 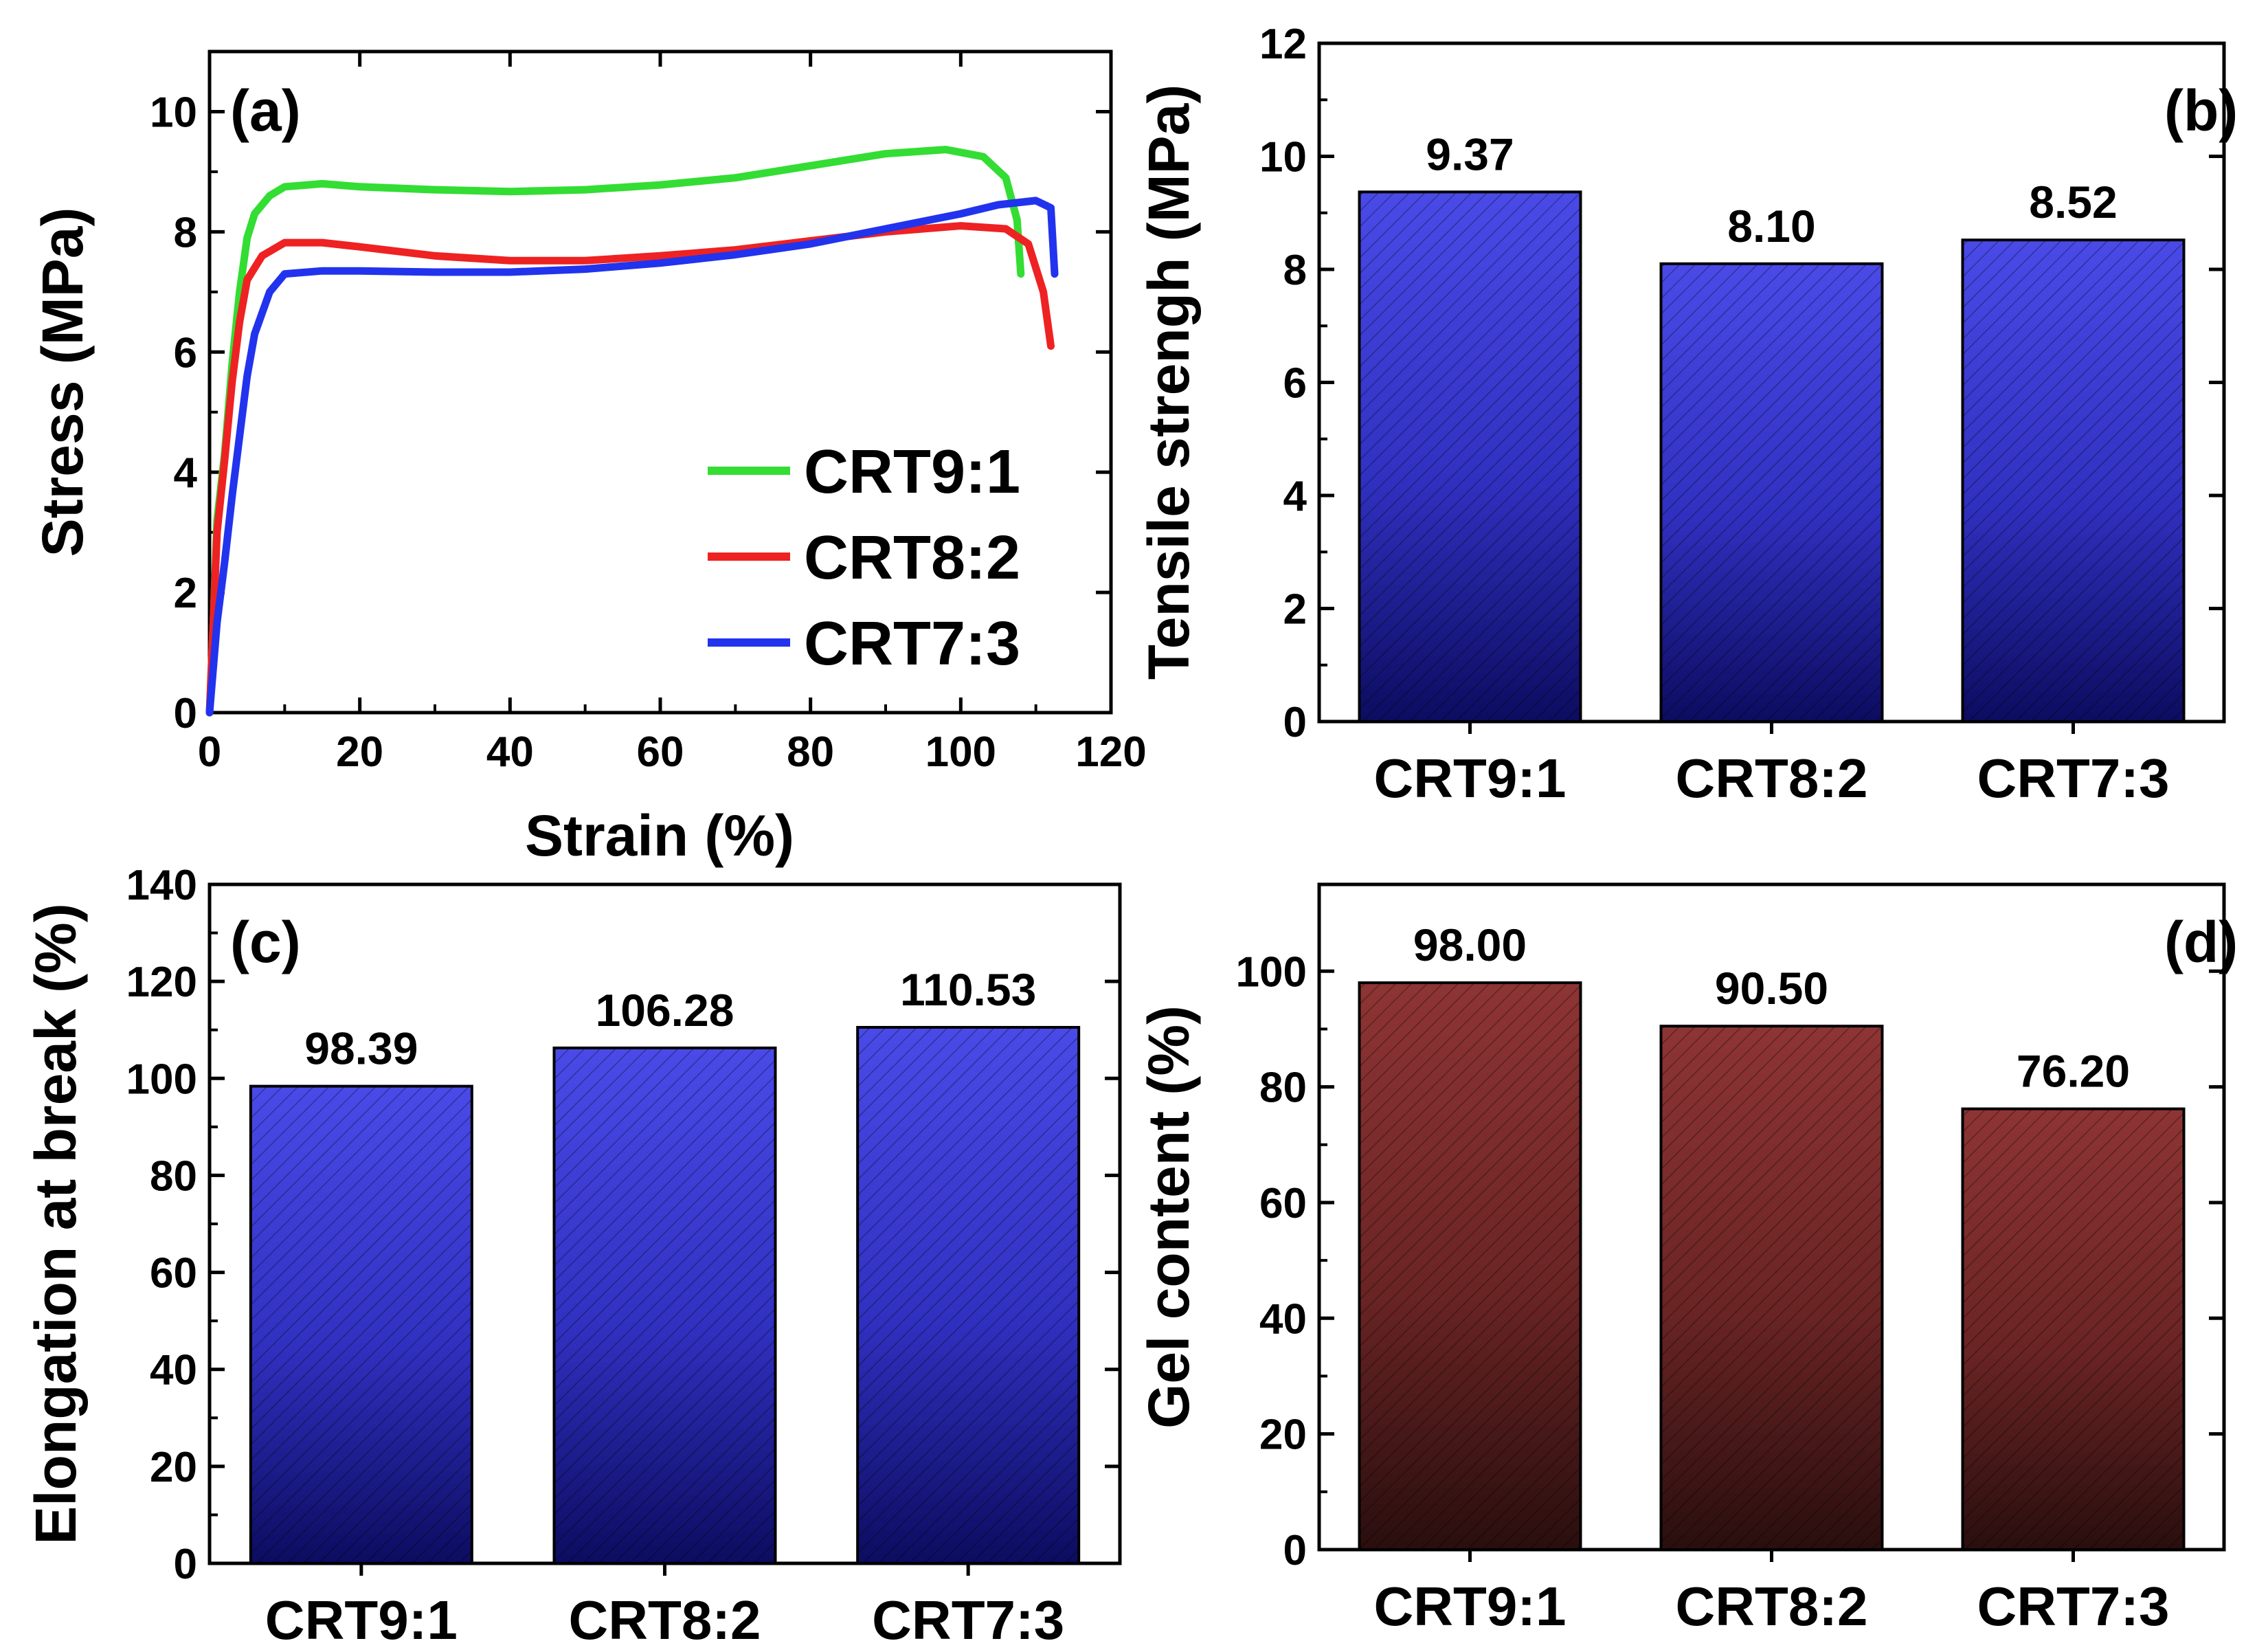 What do you see at coordinates (265, 110) in the screenshot?
I see `panel-label-a: (a)` at bounding box center [265, 110].